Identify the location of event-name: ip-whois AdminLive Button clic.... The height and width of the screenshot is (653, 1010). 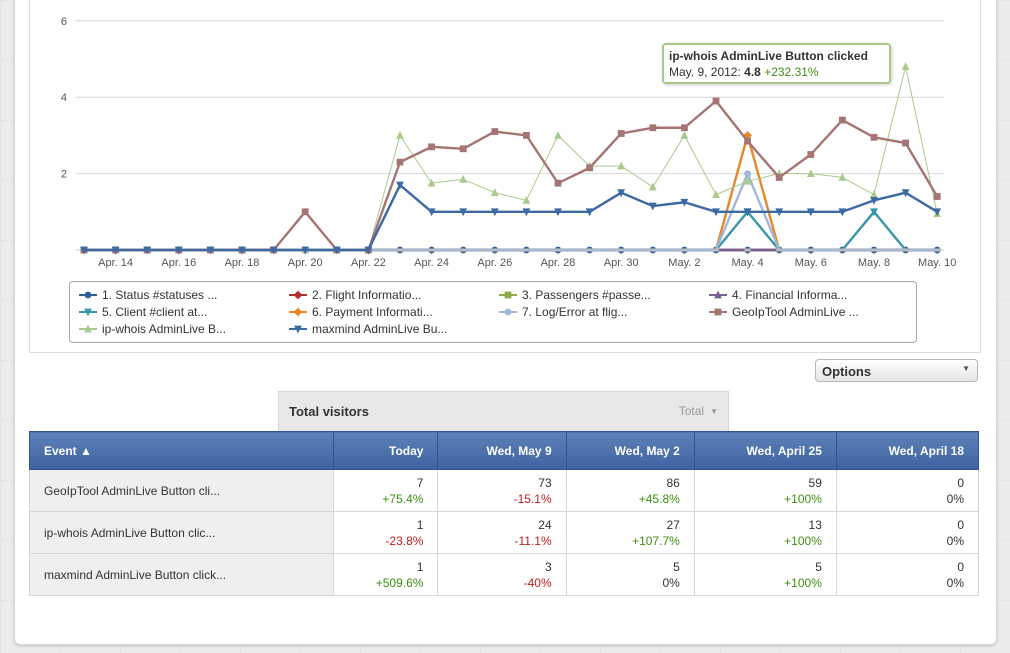
(181, 532).